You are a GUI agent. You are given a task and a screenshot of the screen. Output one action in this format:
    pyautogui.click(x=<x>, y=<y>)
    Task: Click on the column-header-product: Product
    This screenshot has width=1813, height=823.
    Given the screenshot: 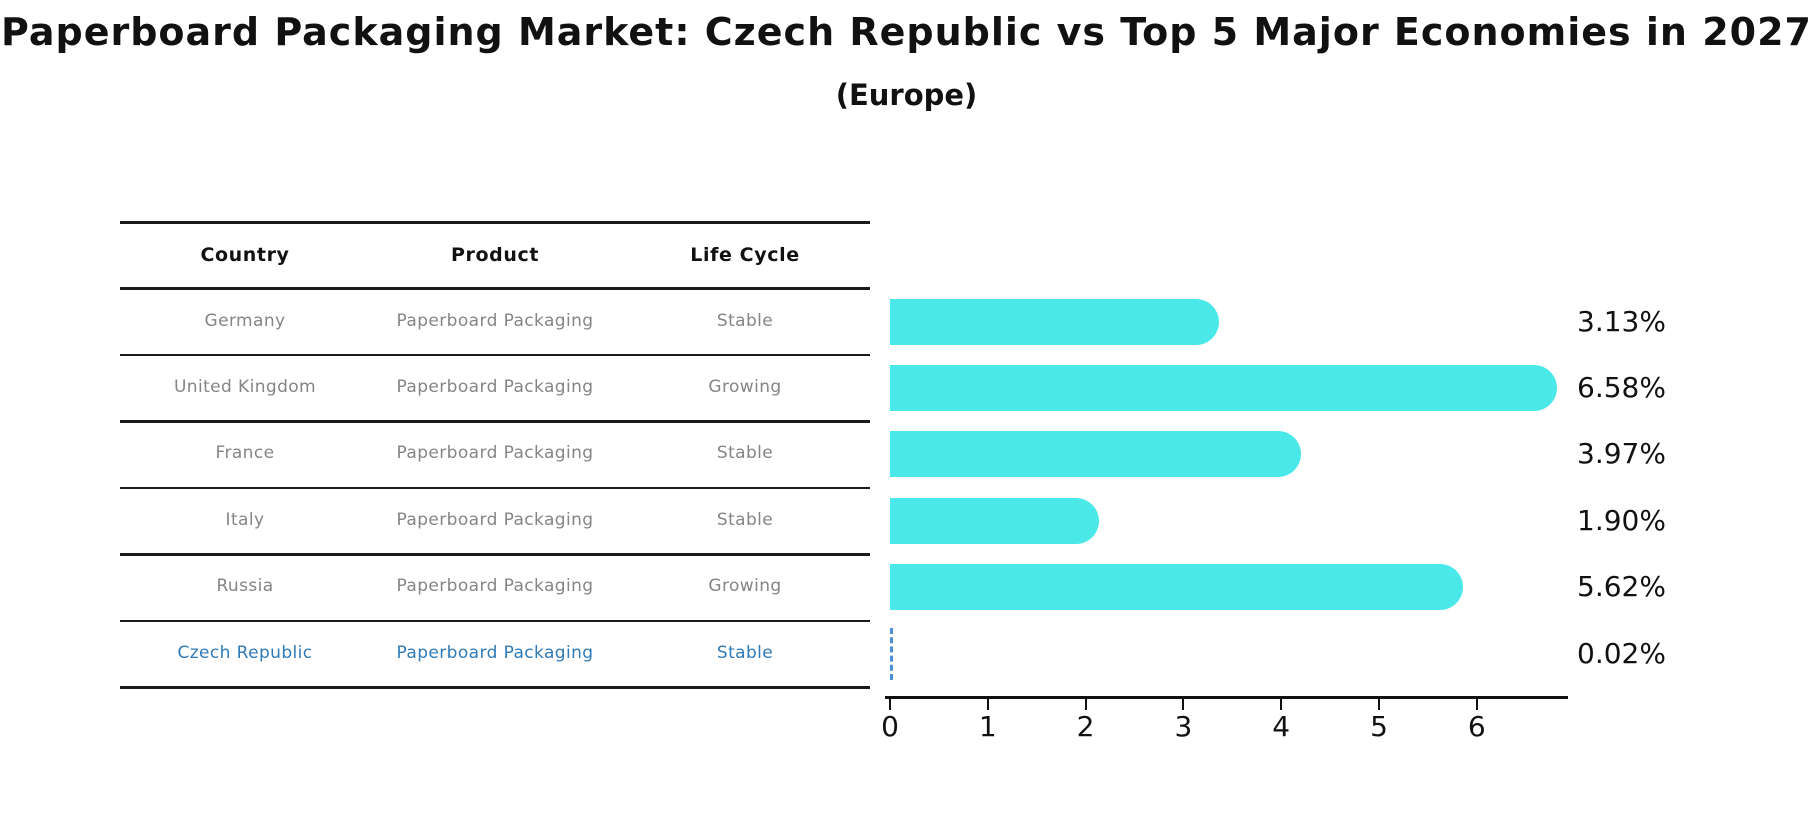 What is the action you would take?
    pyautogui.click(x=495, y=255)
    